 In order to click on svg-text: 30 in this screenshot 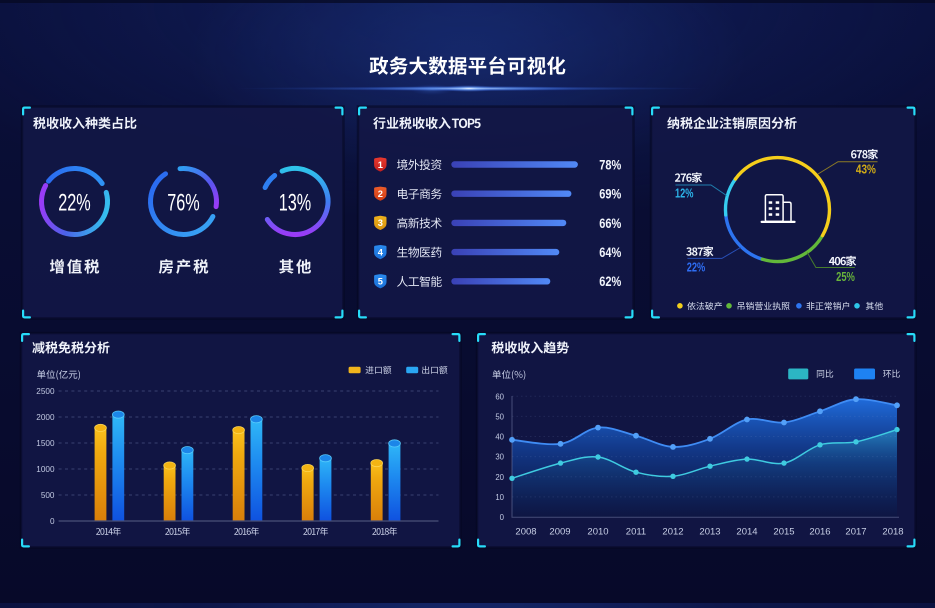, I will do `click(499, 457)`.